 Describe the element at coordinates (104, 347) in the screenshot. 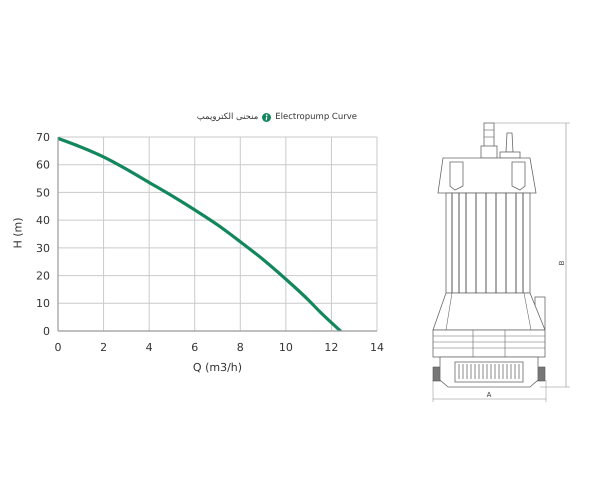

I see `x-tick-label: 2` at that location.